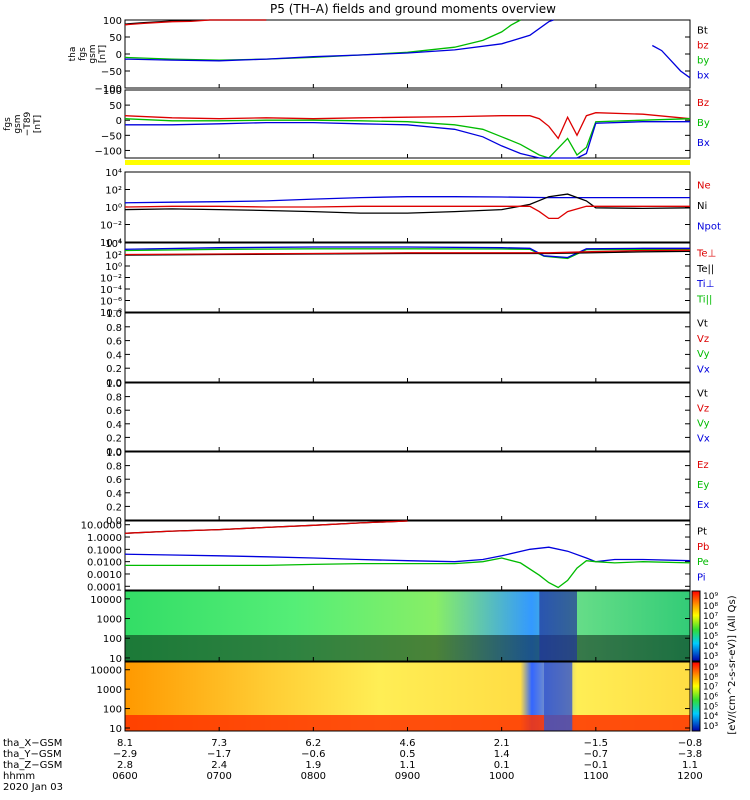 The image size is (750, 800). What do you see at coordinates (702, 206) in the screenshot?
I see `legend-entry: Ni` at bounding box center [702, 206].